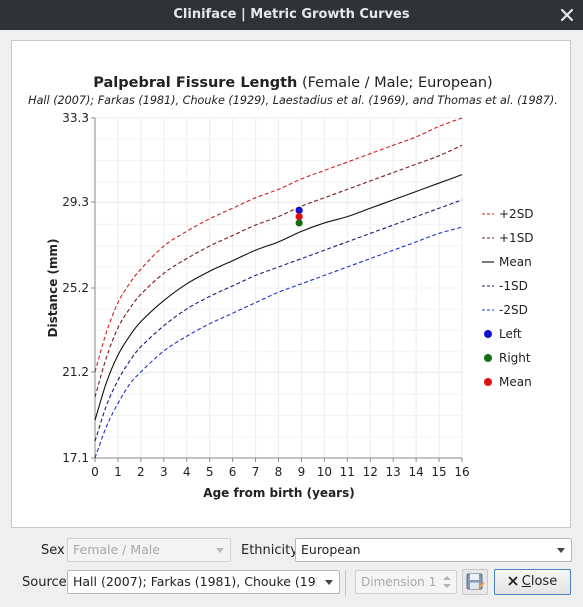 The image size is (583, 607). Describe the element at coordinates (44, 582) in the screenshot. I see `source-label: Source` at that location.